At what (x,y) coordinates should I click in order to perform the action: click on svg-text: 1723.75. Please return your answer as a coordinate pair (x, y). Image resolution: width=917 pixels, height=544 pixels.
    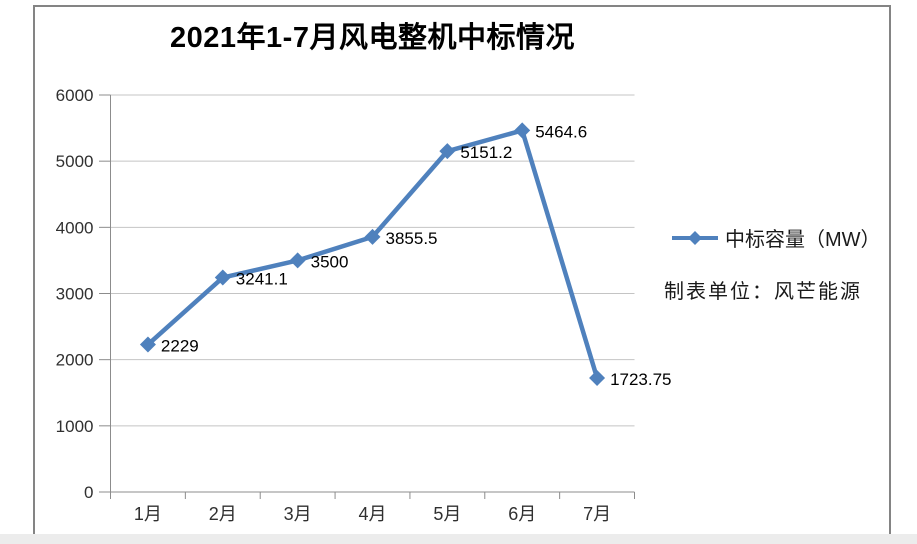
    Looking at the image, I should click on (640, 379).